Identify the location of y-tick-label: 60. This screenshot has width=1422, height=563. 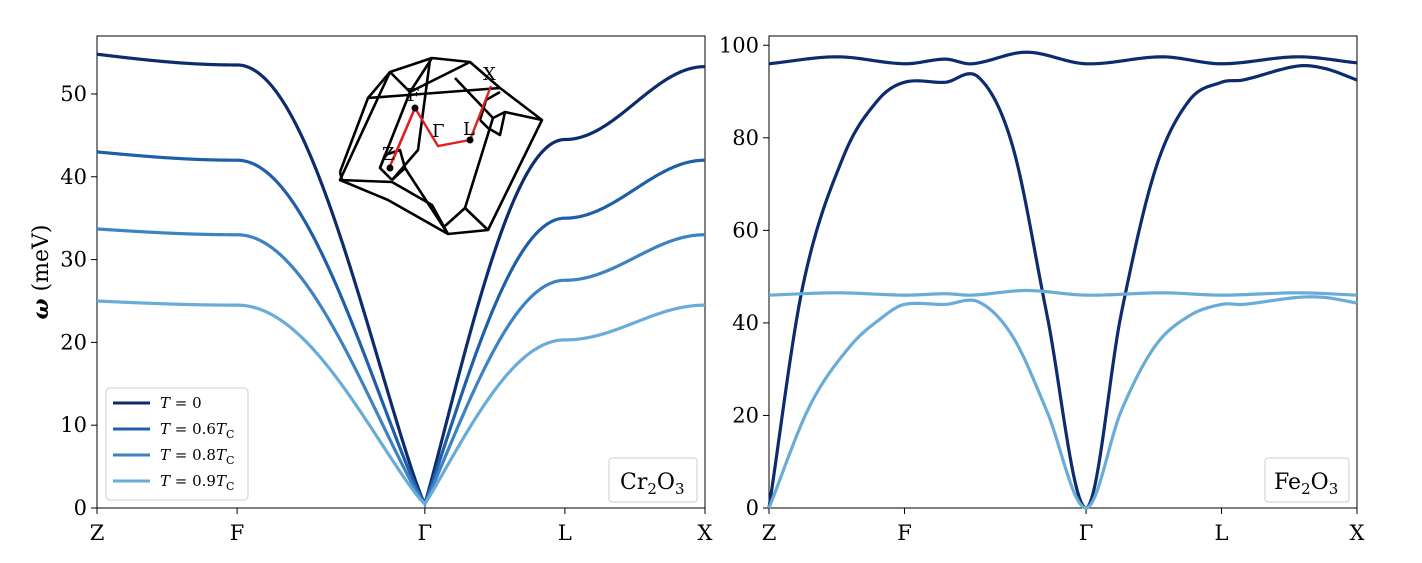
(745, 230).